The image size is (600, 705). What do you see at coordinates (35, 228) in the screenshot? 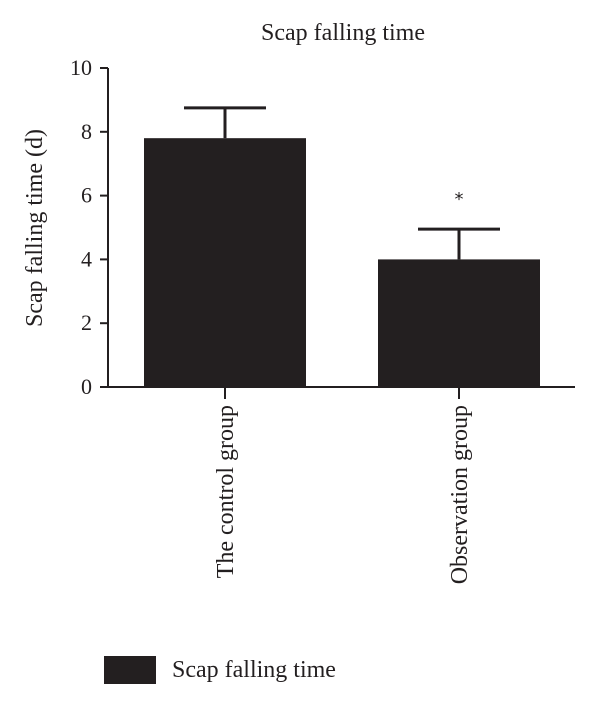
I see `y-axis-label: Scap falling time (d)` at bounding box center [35, 228].